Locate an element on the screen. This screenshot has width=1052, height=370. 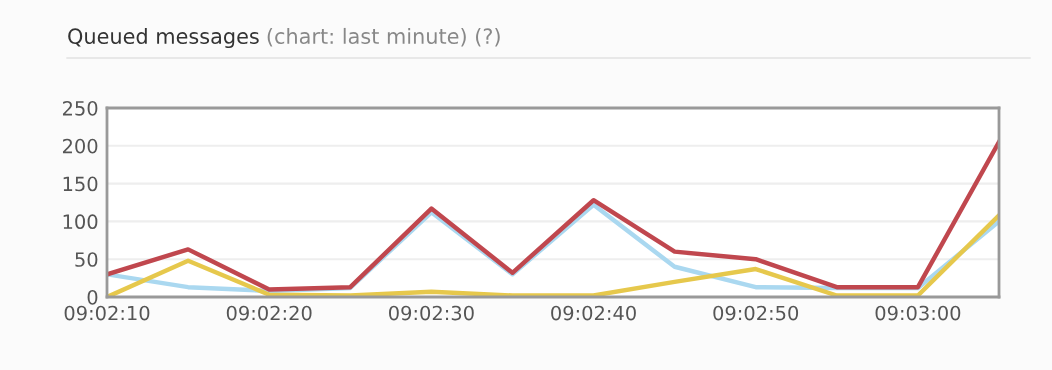
x-tick-label: 09:02:30 is located at coordinates (431, 313).